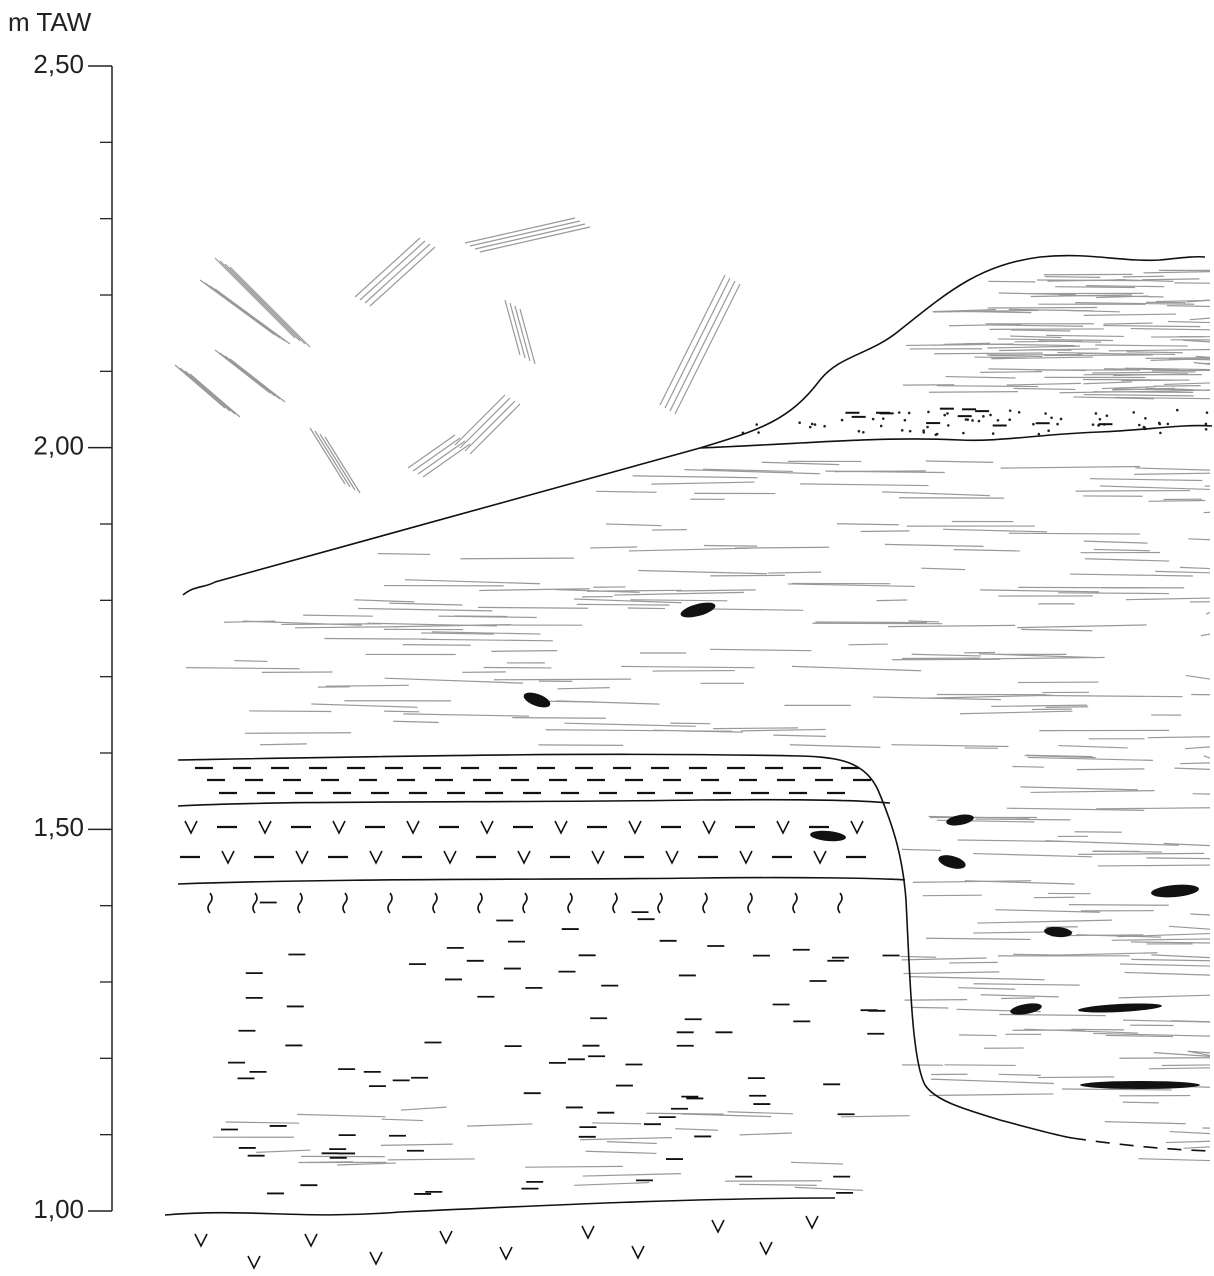 This screenshot has height=1276, width=1214. What do you see at coordinates (58, 64) in the screenshot?
I see `tick-label: 2,50` at bounding box center [58, 64].